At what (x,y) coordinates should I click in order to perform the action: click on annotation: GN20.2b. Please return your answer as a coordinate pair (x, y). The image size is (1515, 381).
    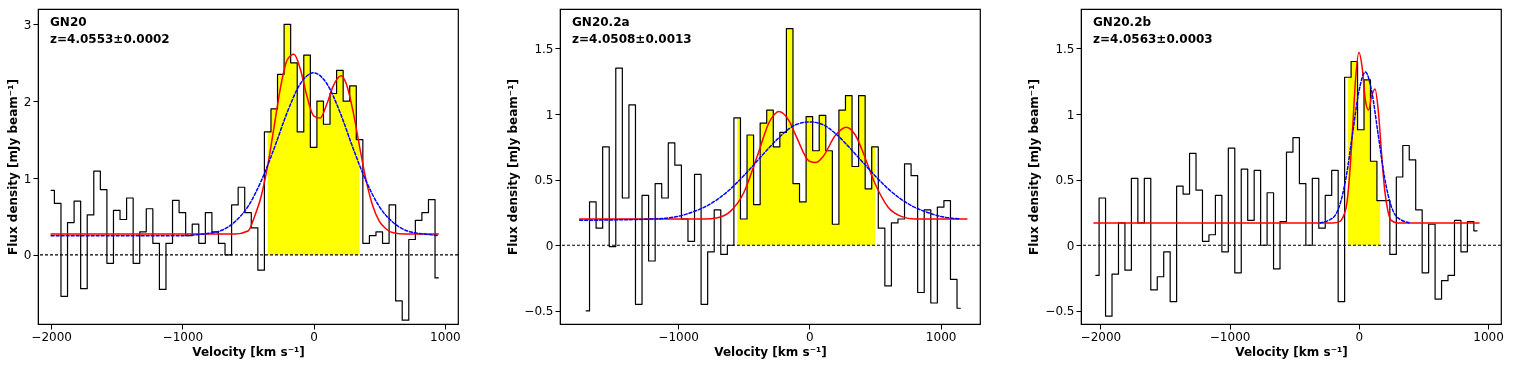
    Looking at the image, I should click on (1122, 22).